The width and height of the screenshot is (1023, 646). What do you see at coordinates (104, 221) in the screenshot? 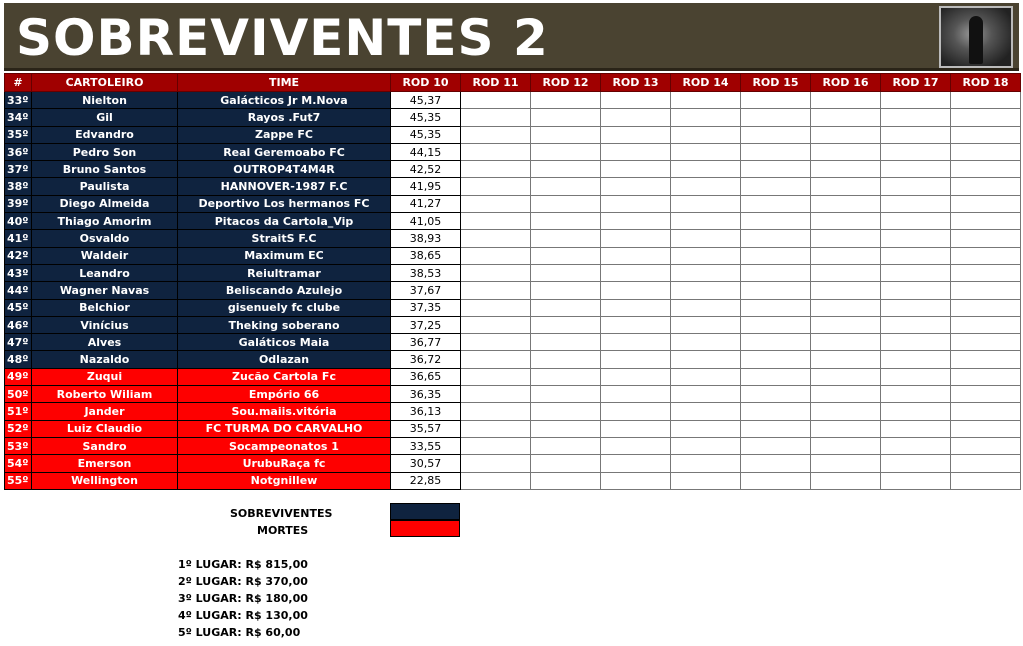
I see `cartoleiro-cell: Thiago Amorim` at bounding box center [104, 221].